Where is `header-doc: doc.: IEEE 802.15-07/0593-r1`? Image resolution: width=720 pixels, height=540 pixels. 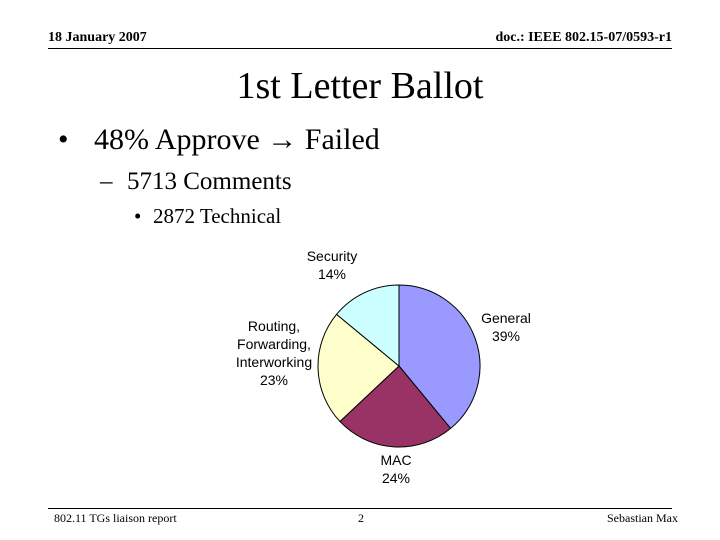 header-doc: doc.: IEEE 802.15-07/0593-r1 is located at coordinates (583, 37).